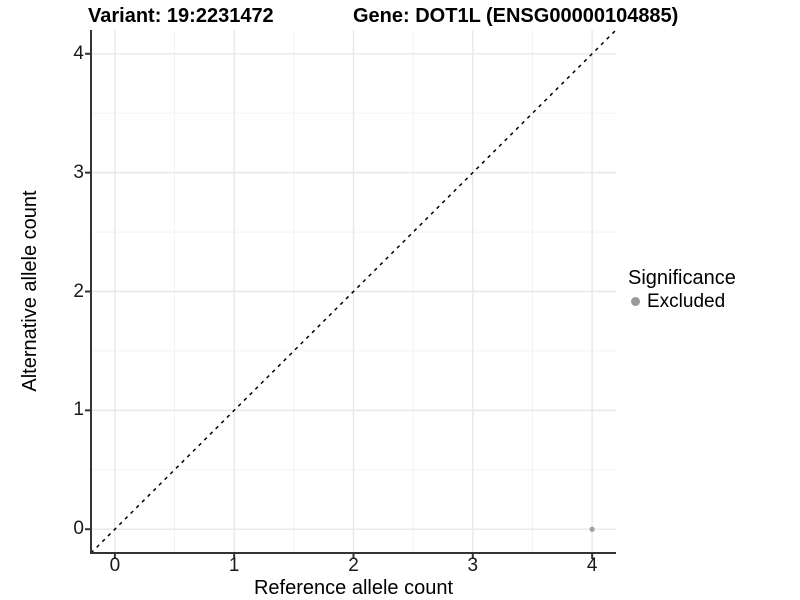 The image size is (800, 600). I want to click on y-tick-label: 4, so click(78, 53).